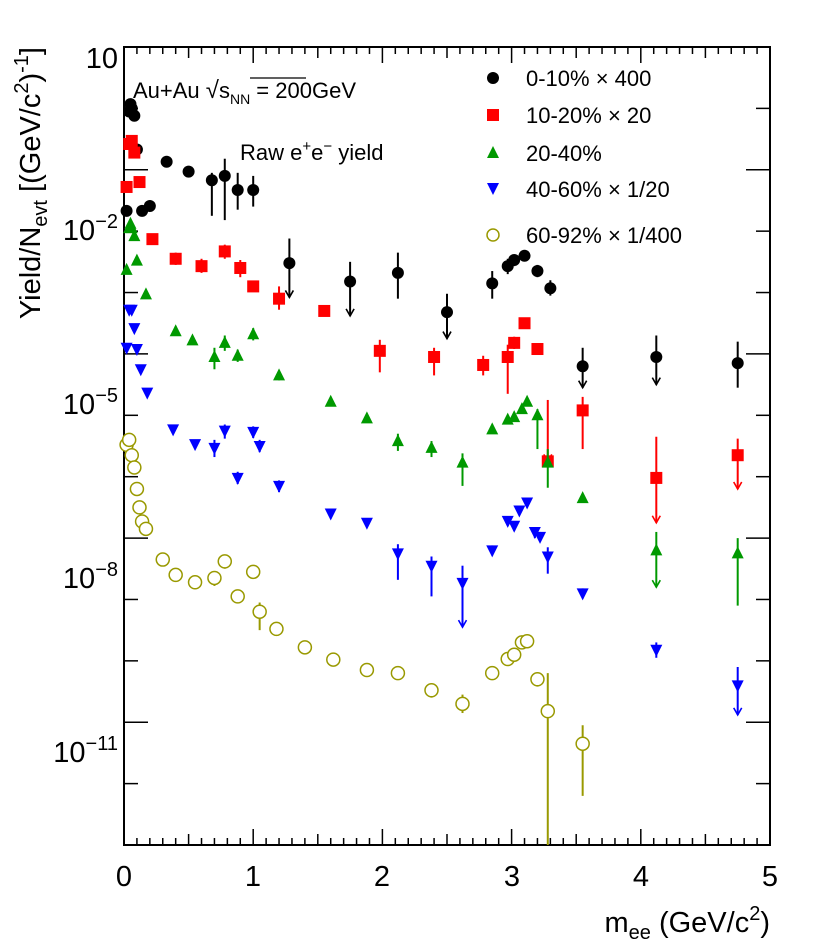 Image resolution: width=830 pixels, height=949 pixels. What do you see at coordinates (253, 877) in the screenshot?
I see `x-tick-label: 1` at bounding box center [253, 877].